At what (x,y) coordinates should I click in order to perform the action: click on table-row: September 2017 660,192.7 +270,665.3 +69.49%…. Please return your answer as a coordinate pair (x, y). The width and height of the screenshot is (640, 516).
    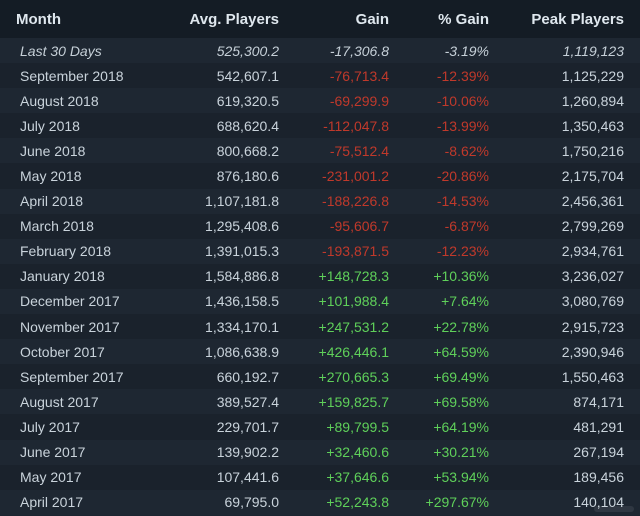
    Looking at the image, I should click on (320, 377).